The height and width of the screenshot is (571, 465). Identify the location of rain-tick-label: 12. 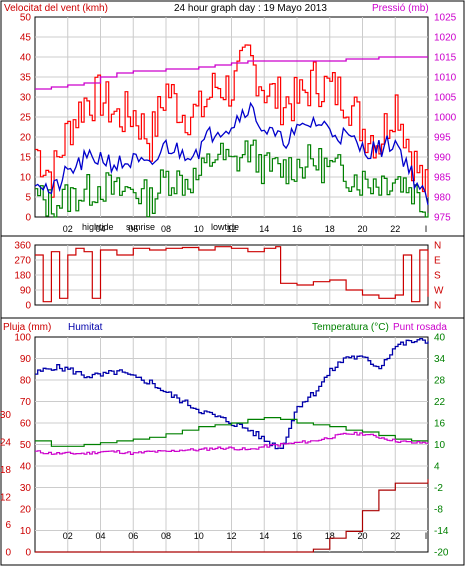
(5, 497).